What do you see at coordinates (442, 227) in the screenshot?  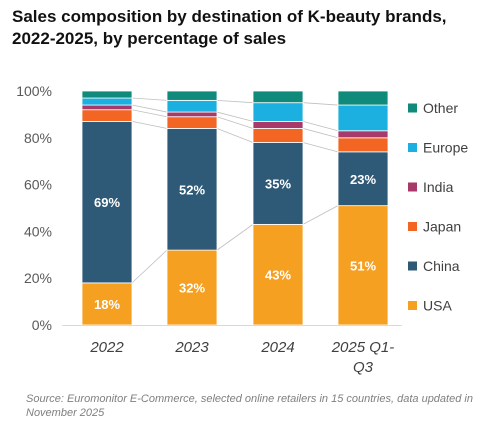 I see `legend-label-japan: Japan` at bounding box center [442, 227].